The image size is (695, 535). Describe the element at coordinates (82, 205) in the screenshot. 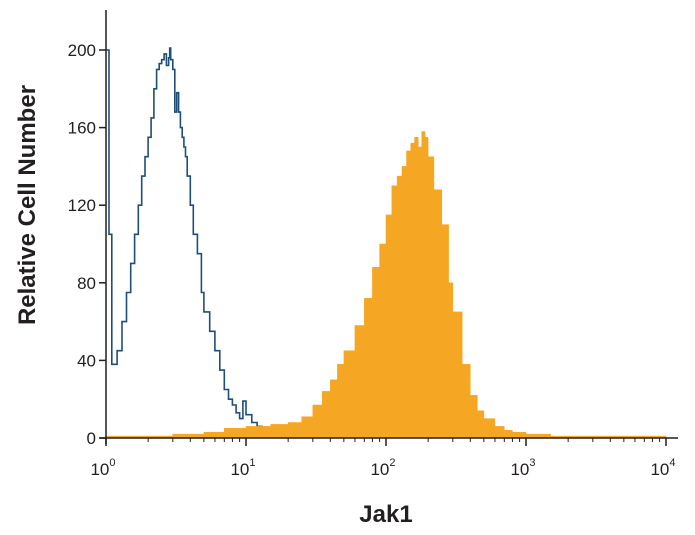

I see `y-tick-label: 120` at that location.